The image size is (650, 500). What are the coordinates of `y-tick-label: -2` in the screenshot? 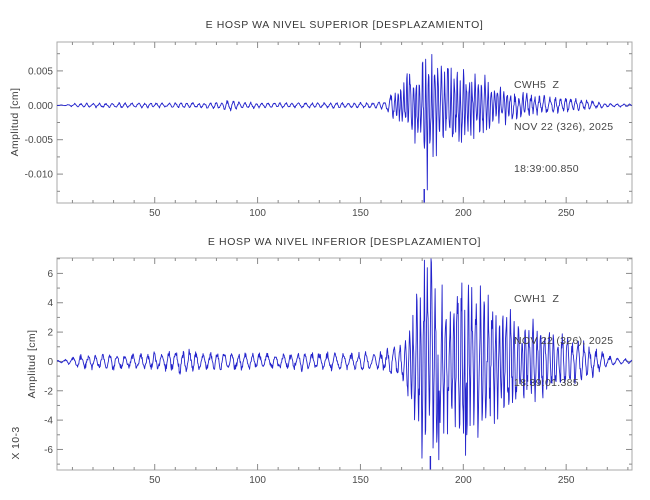 It's located at (48, 391).